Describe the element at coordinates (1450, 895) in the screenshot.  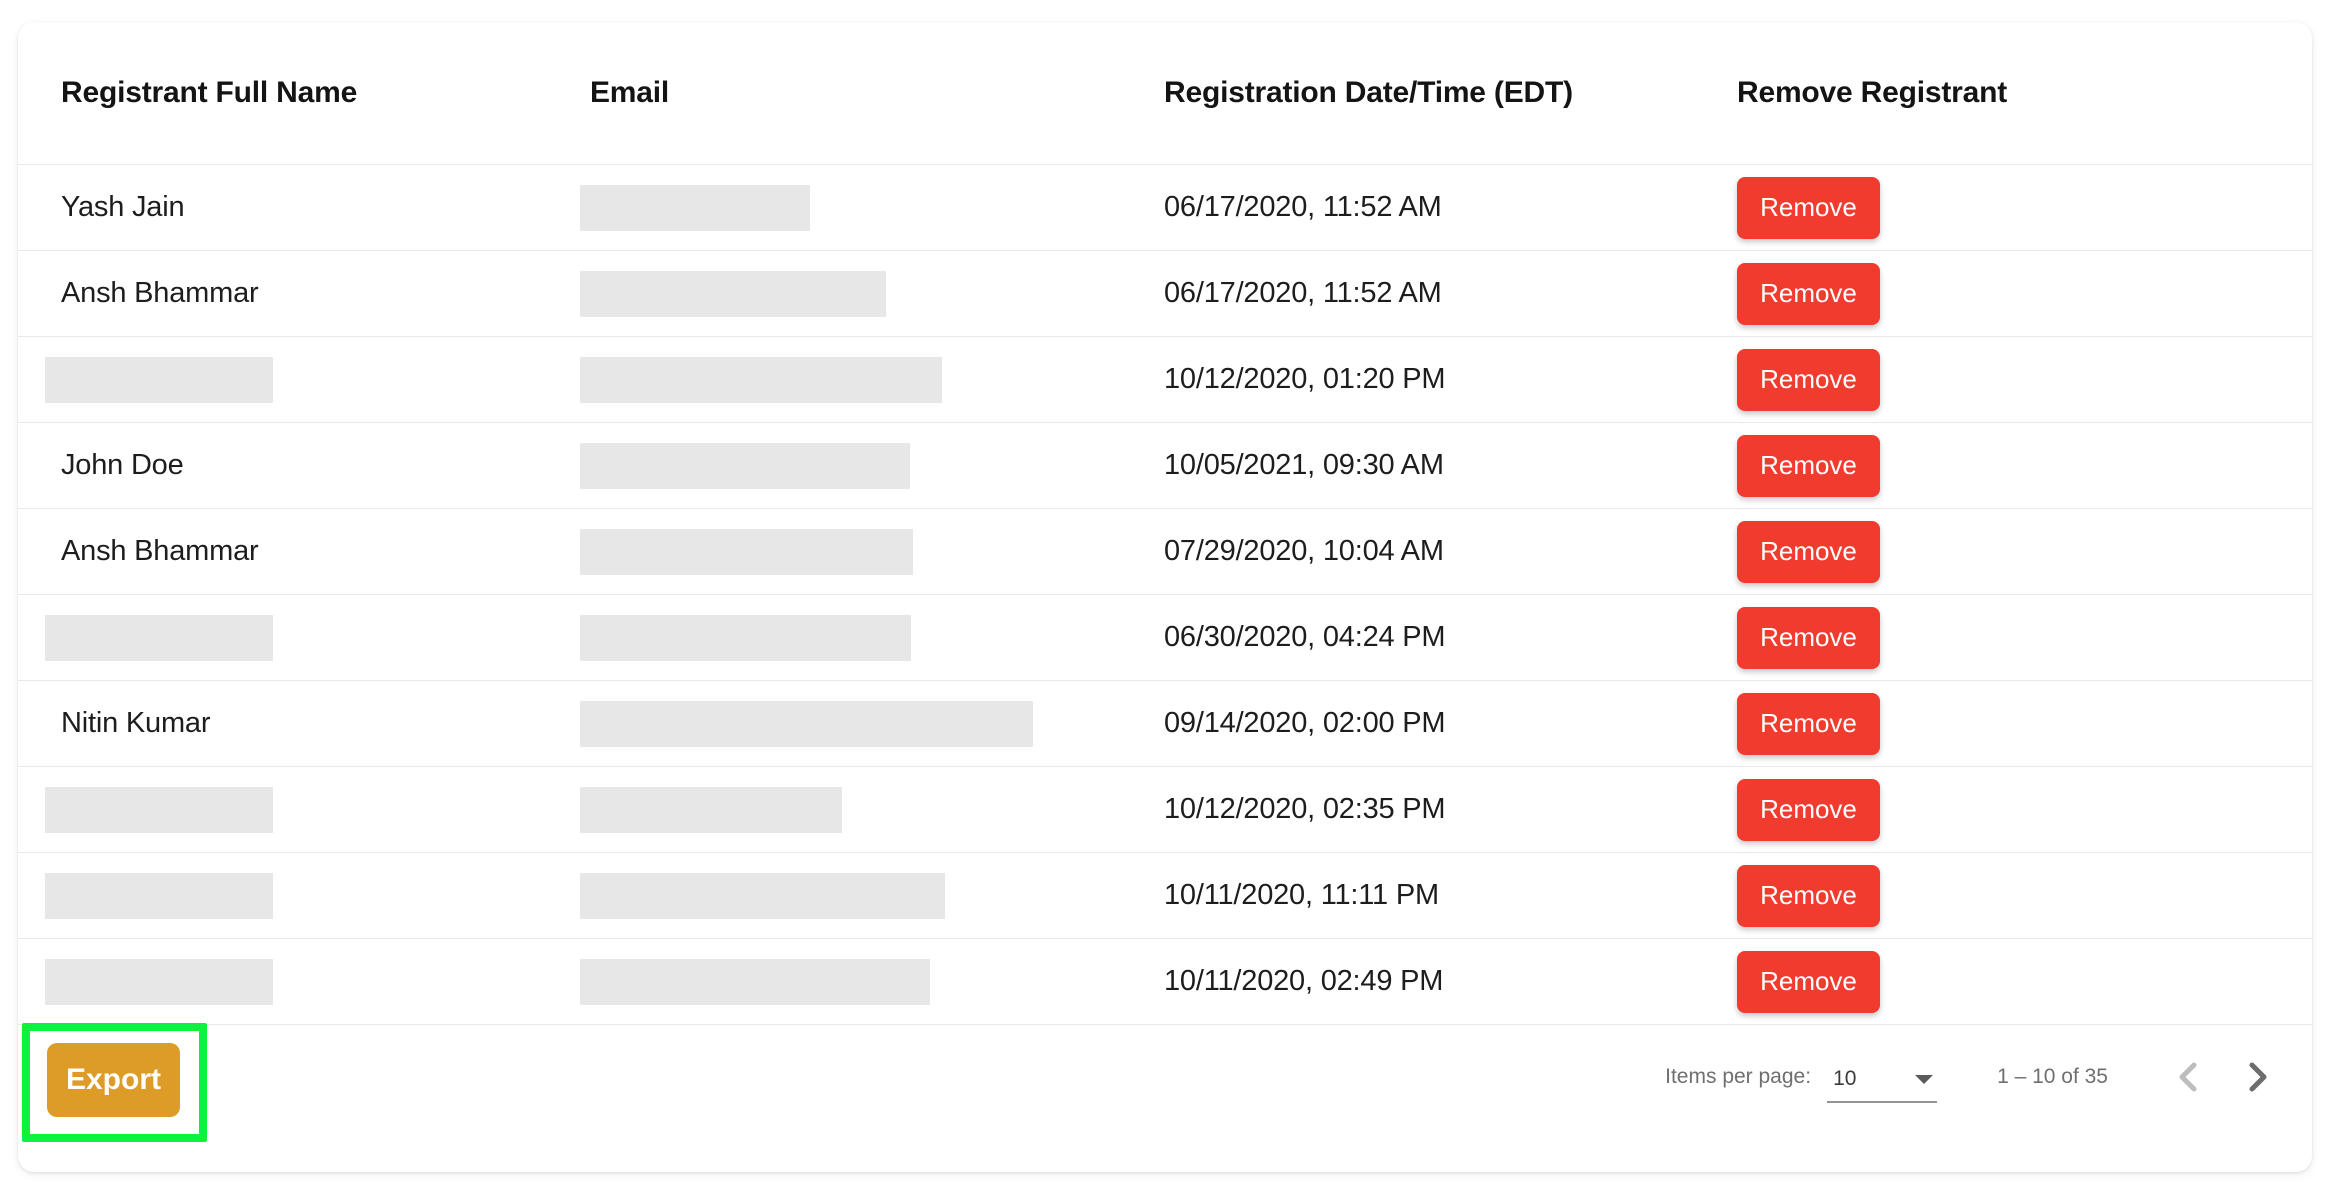
I see `datetime-cell: 10/11/2020, 11:11 PM` at that location.